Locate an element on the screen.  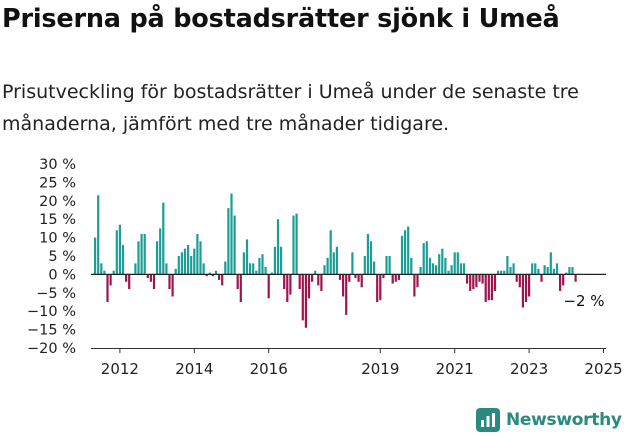
y-tick-label: 20 % is located at coordinates (57, 202).